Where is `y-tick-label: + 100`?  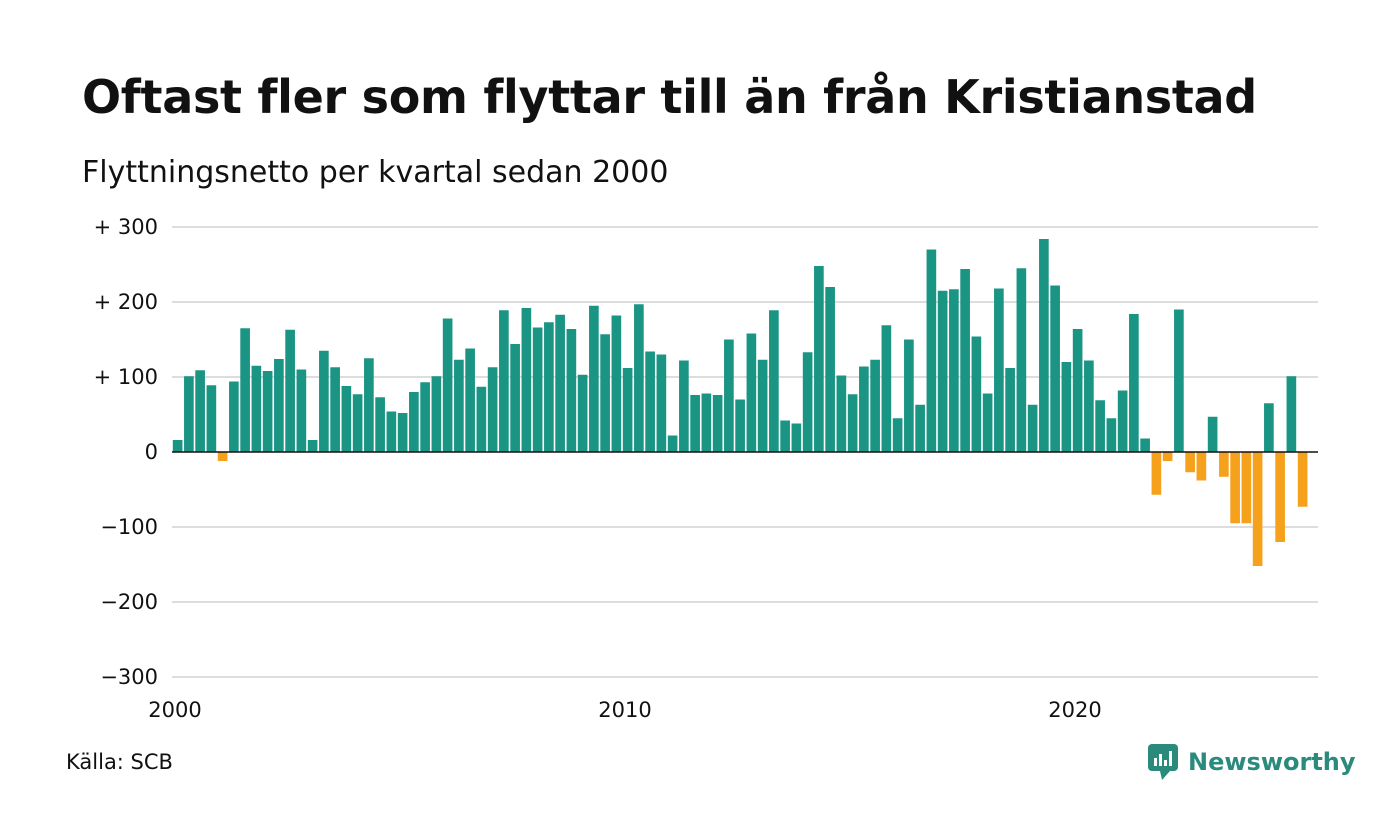 y-tick-label: + 100 is located at coordinates (126, 377).